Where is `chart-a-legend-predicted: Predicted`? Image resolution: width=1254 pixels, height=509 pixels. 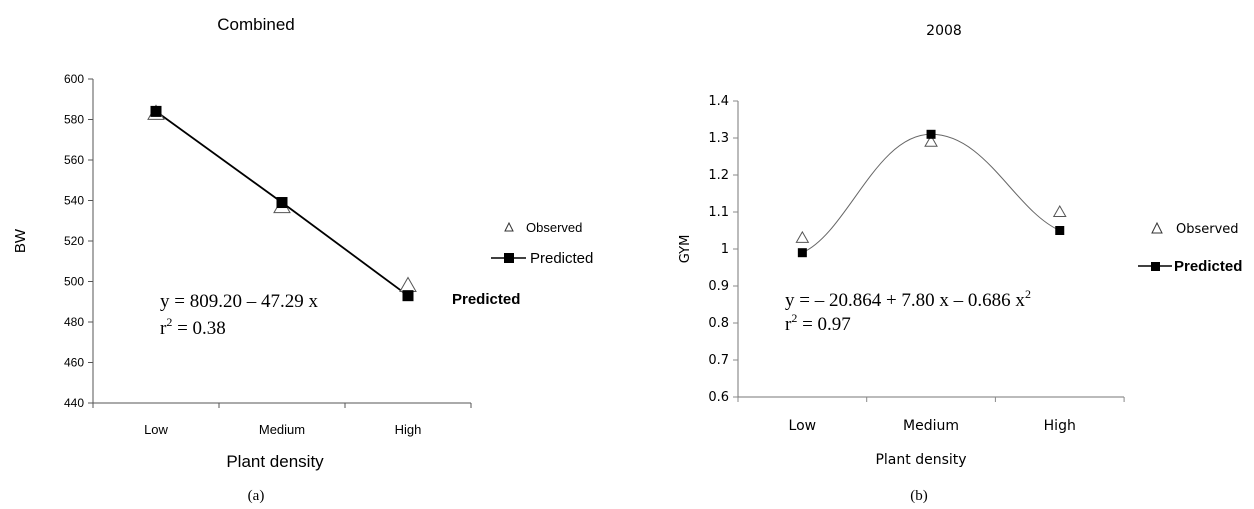 chart-a-legend-predicted: Predicted is located at coordinates (542, 258).